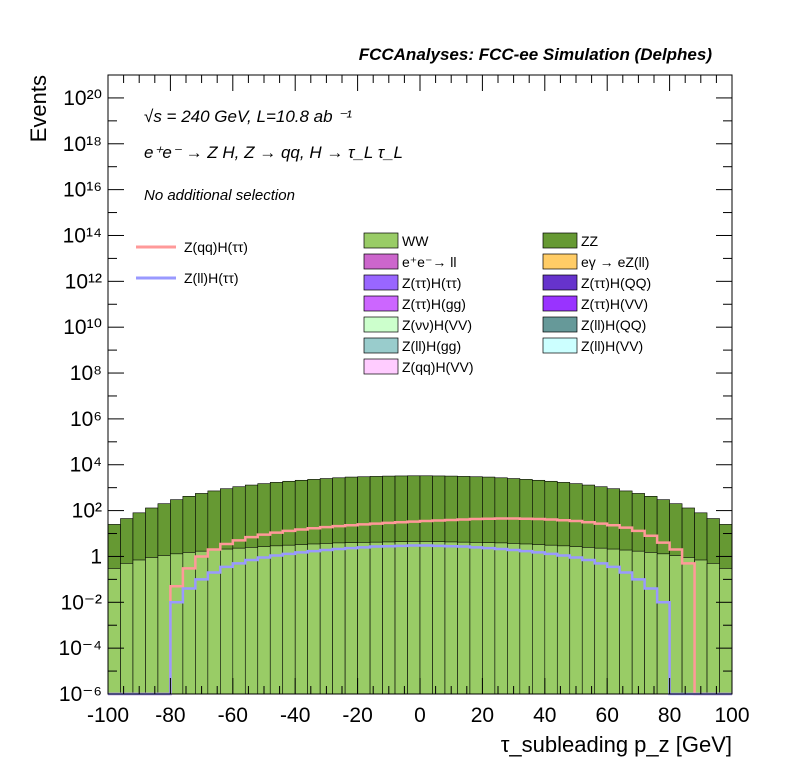  I want to click on legend-entry: Z(νν)H(VV), so click(437, 325).